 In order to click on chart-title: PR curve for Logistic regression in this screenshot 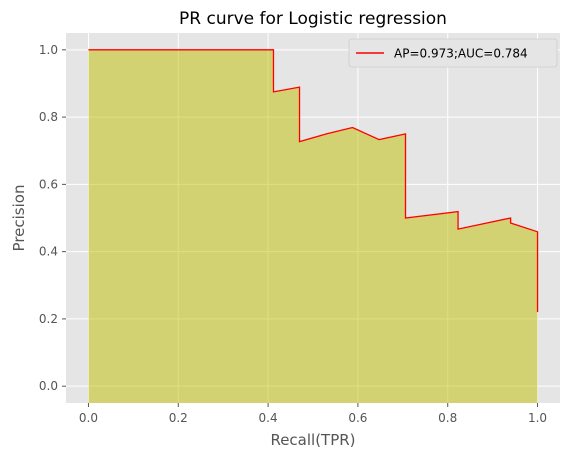, I will do `click(313, 19)`.